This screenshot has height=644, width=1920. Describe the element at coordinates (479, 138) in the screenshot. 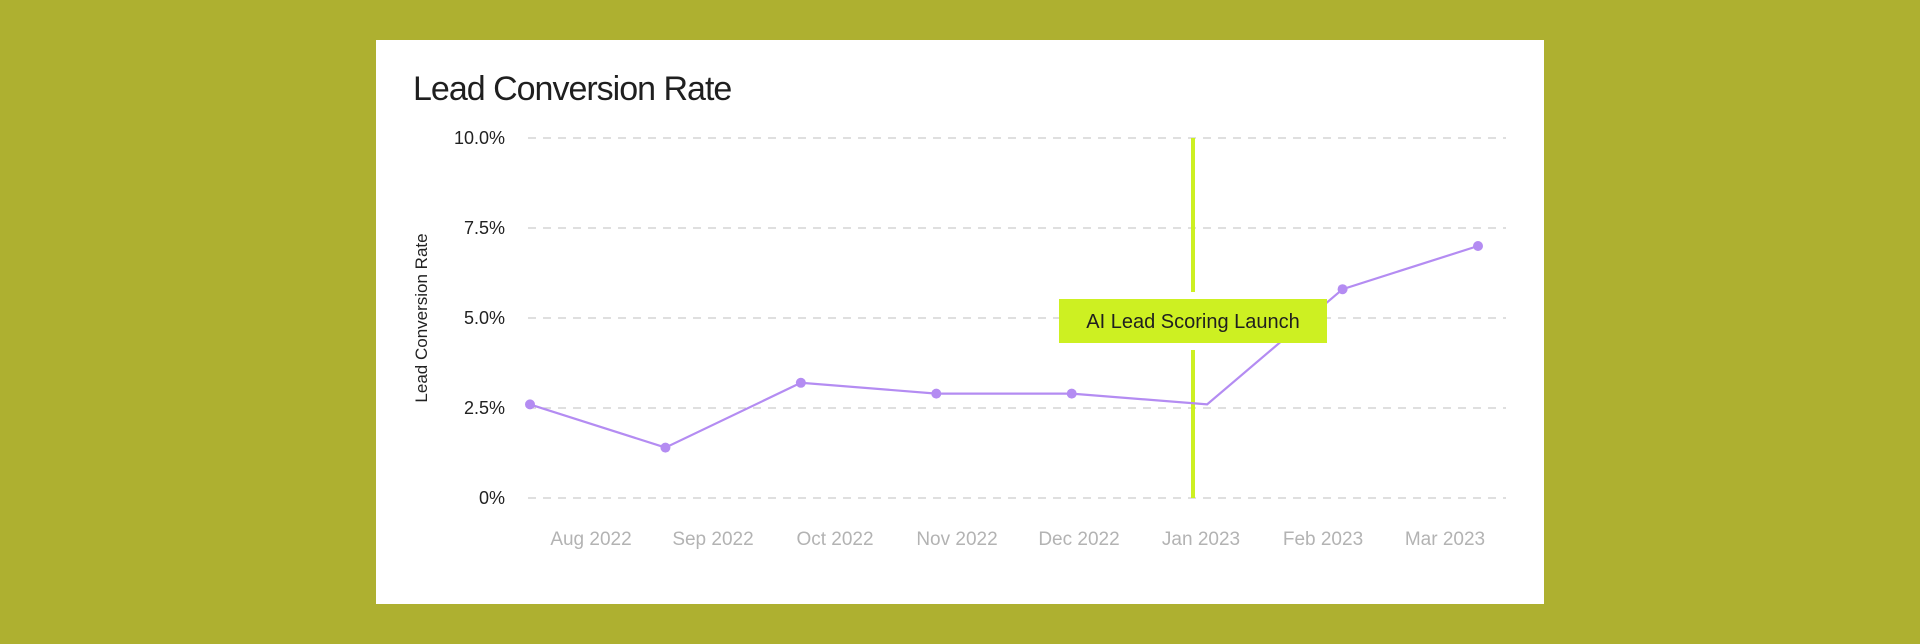

I see `y-tick-label: 10.0%` at that location.